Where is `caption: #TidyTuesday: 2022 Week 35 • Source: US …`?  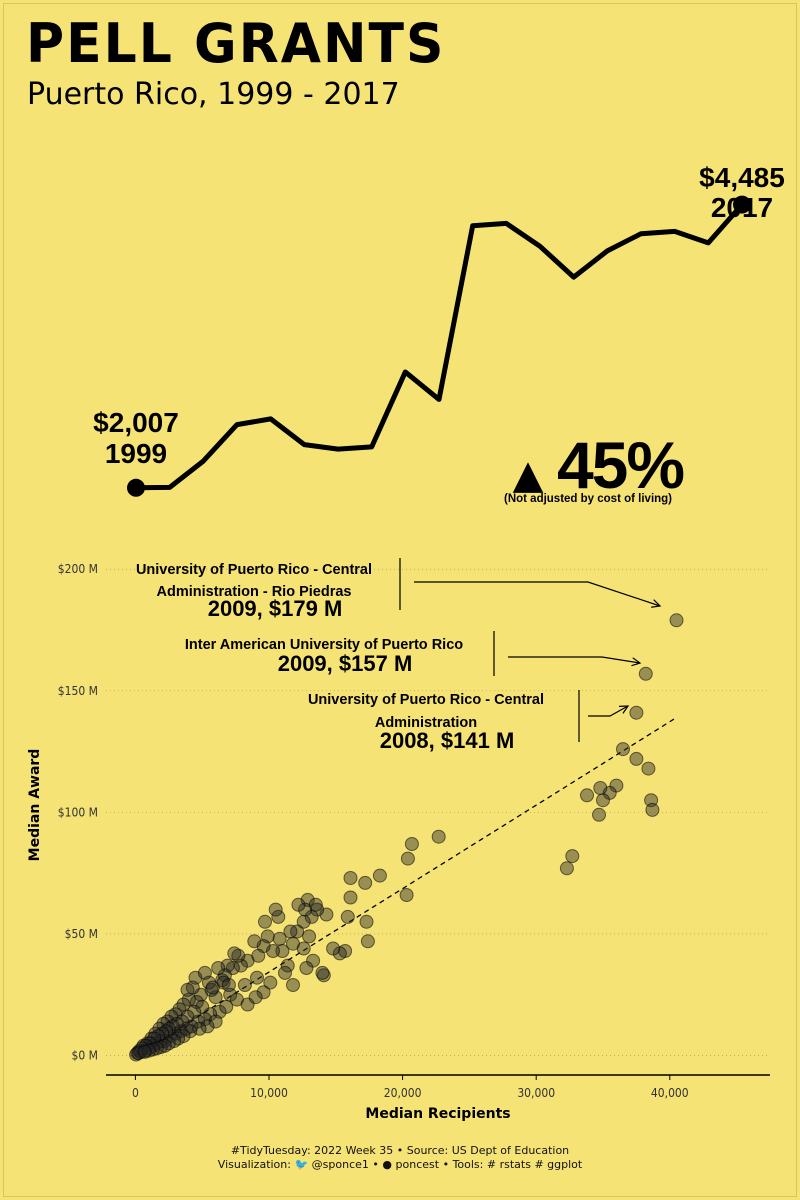
caption: #TidyTuesday: 2022 Week 35 • Source: US … is located at coordinates (400, 1158).